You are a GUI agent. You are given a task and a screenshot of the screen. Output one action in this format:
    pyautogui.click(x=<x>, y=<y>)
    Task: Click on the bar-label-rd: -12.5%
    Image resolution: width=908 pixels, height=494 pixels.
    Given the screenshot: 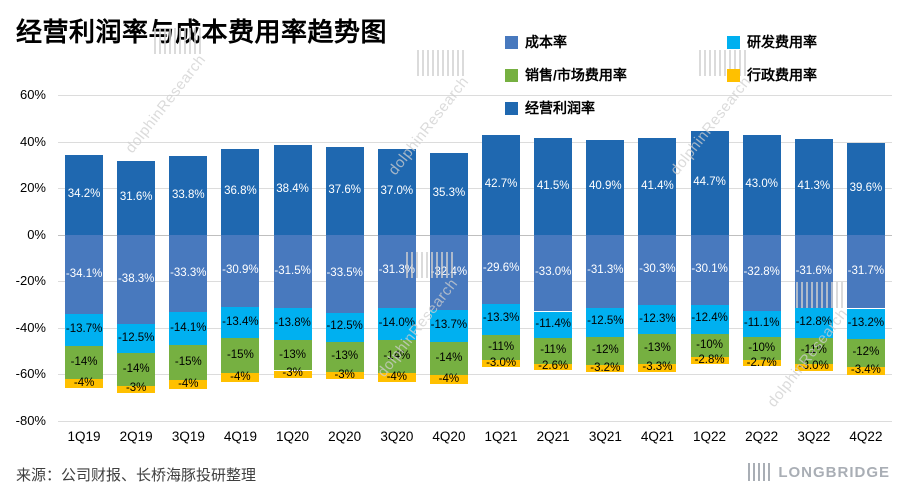 What is the action you would take?
    pyautogui.click(x=344, y=326)
    